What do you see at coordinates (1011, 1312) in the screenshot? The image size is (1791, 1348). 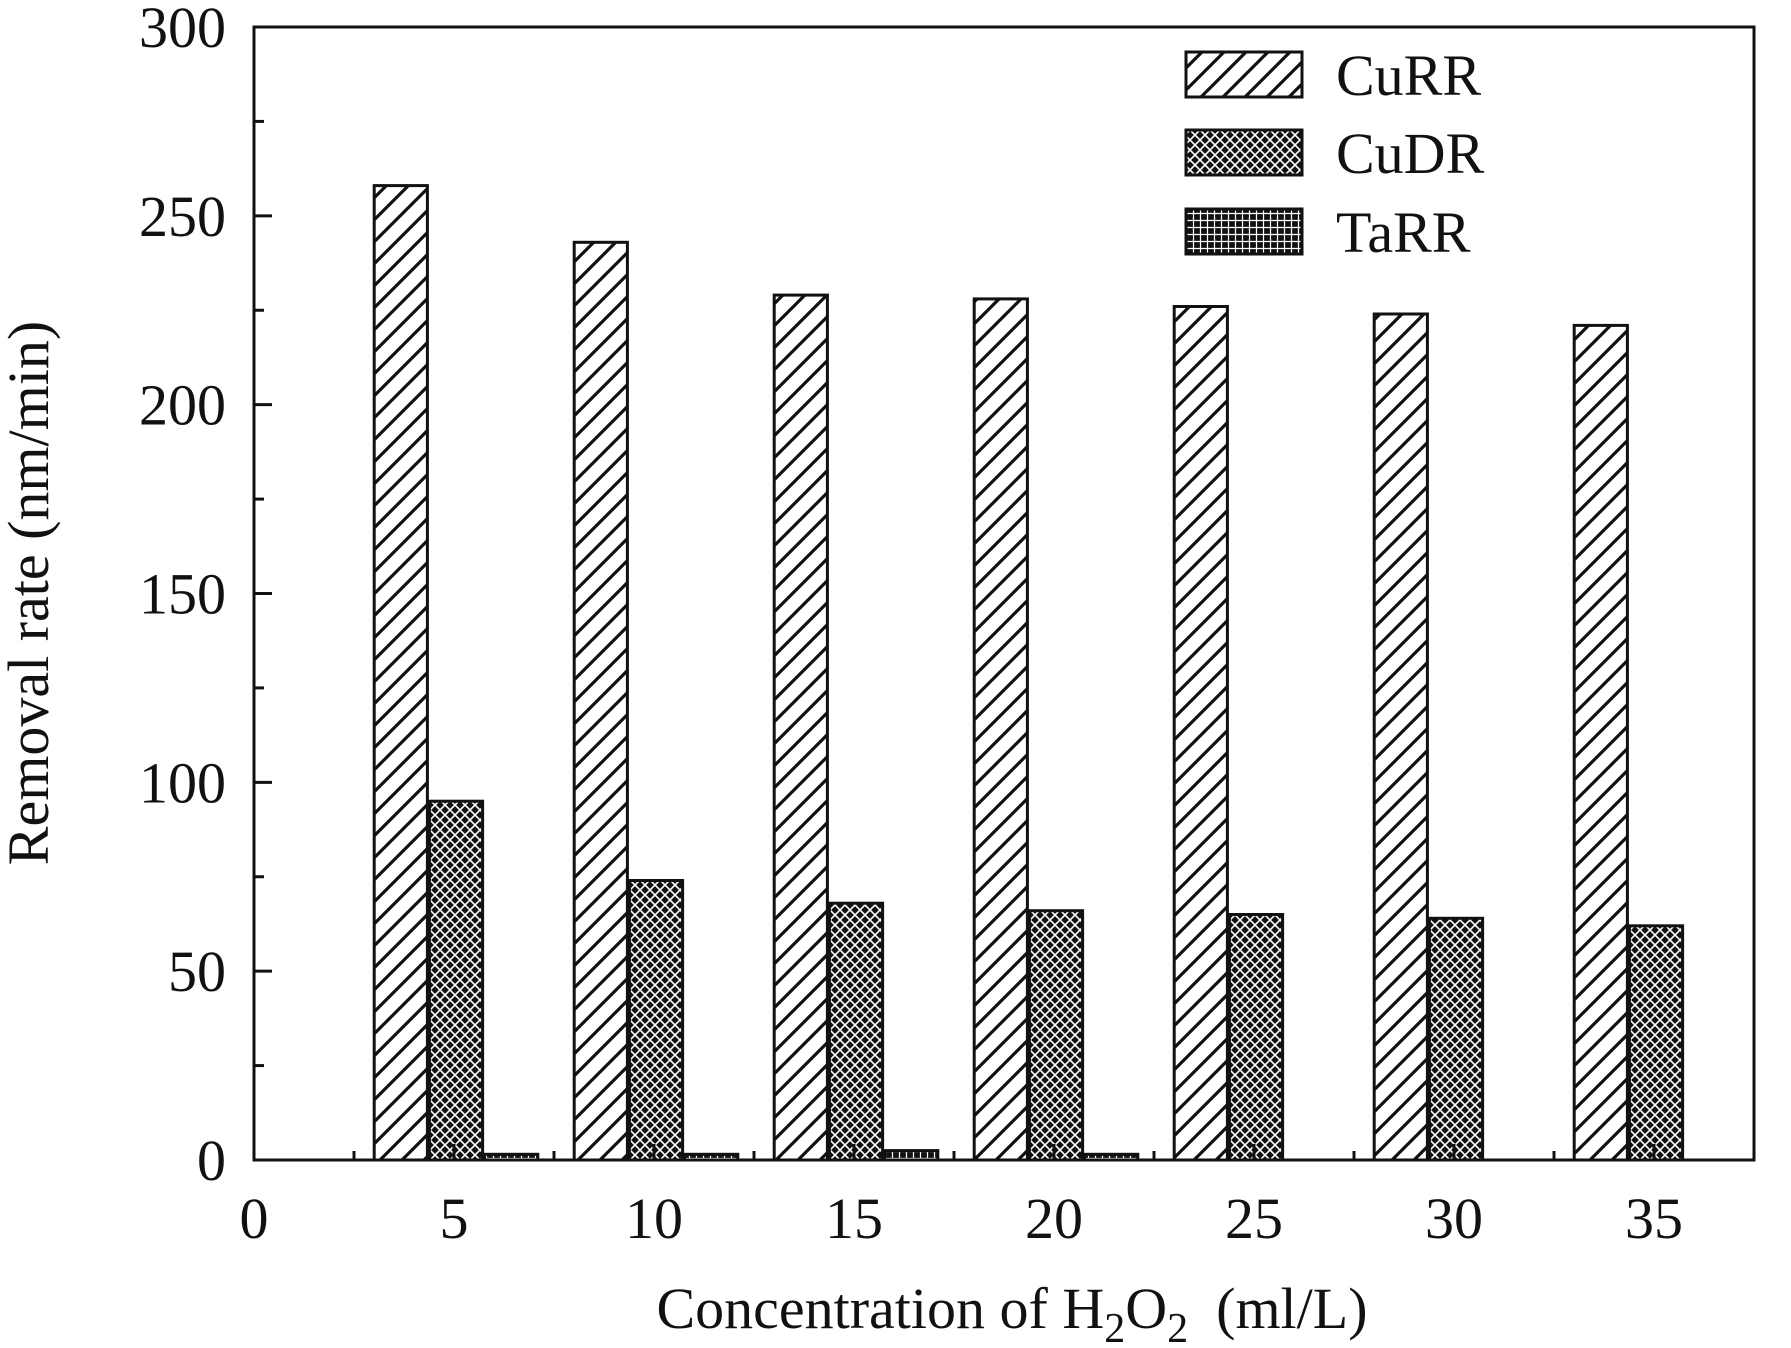 I see `x-axis-title: Concentration of H2O2 (ml/L)` at bounding box center [1011, 1312].